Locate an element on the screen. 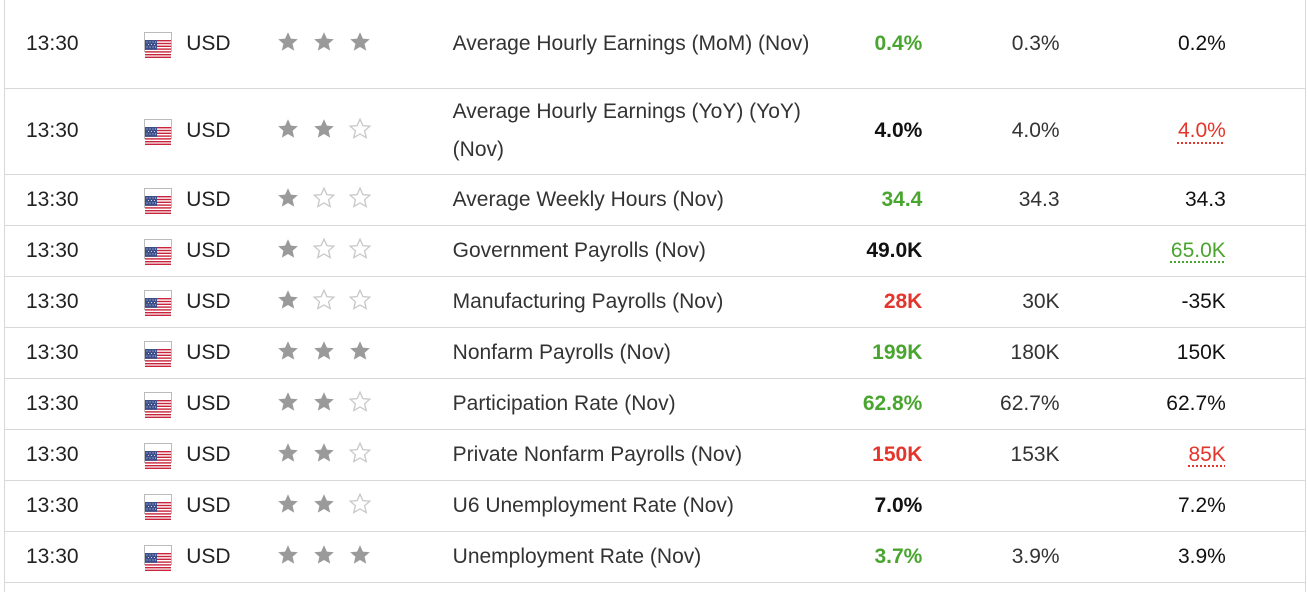  actual-value: 28K is located at coordinates (891, 302).